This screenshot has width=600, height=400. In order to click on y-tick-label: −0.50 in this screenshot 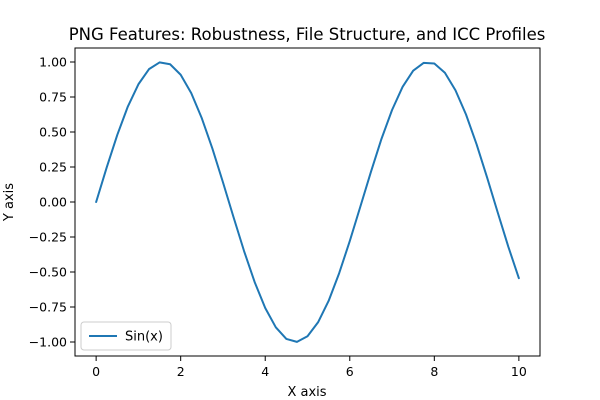, I will do `click(48, 272)`.